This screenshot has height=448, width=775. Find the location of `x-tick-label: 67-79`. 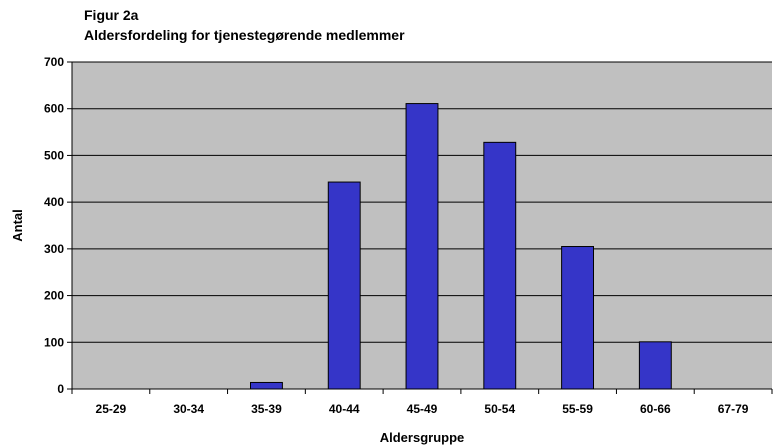

x-tick-label: 67-79 is located at coordinates (733, 409).